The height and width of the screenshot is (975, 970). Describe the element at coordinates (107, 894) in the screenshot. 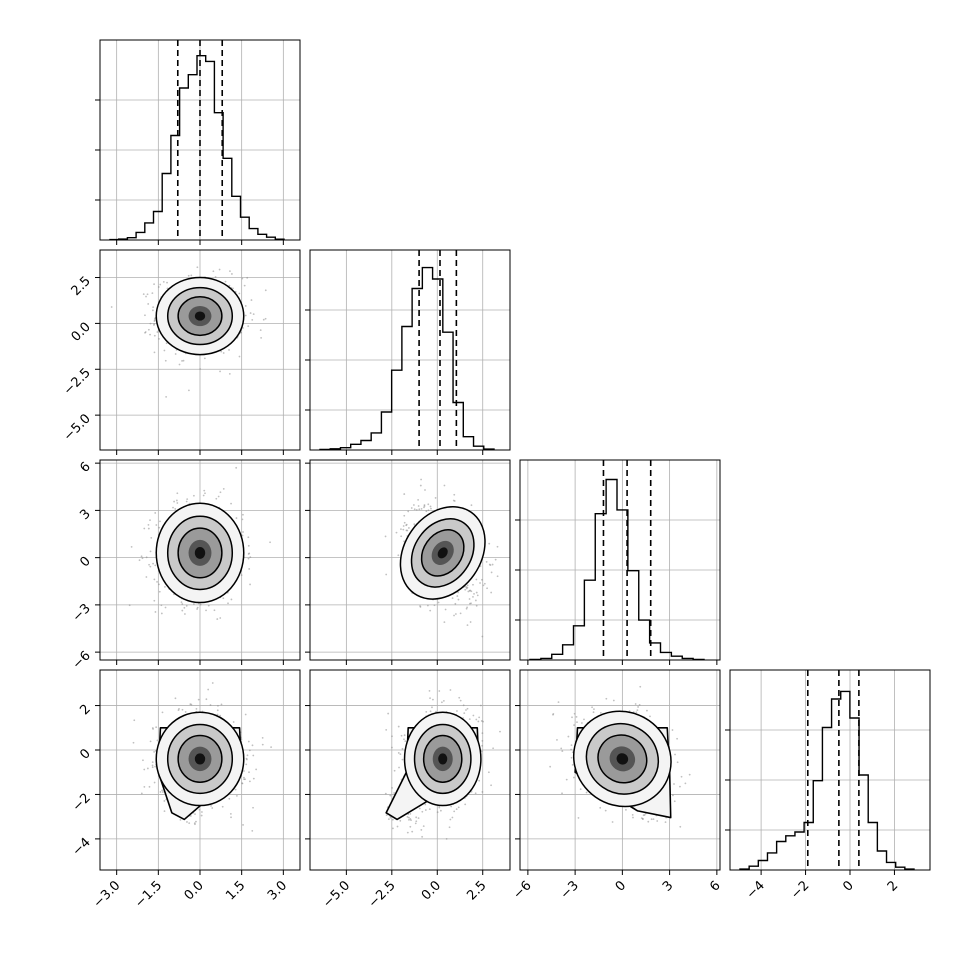

I see `x-tick-label: −3.0` at that location.